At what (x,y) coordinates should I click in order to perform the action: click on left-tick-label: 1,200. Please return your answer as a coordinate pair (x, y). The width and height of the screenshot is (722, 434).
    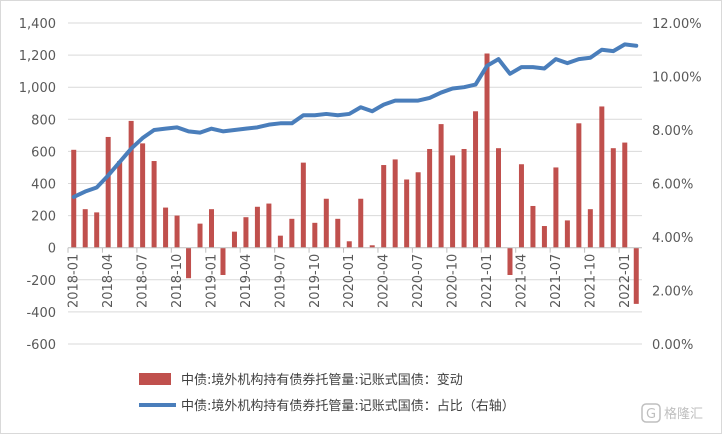
    Looking at the image, I should click on (37, 56).